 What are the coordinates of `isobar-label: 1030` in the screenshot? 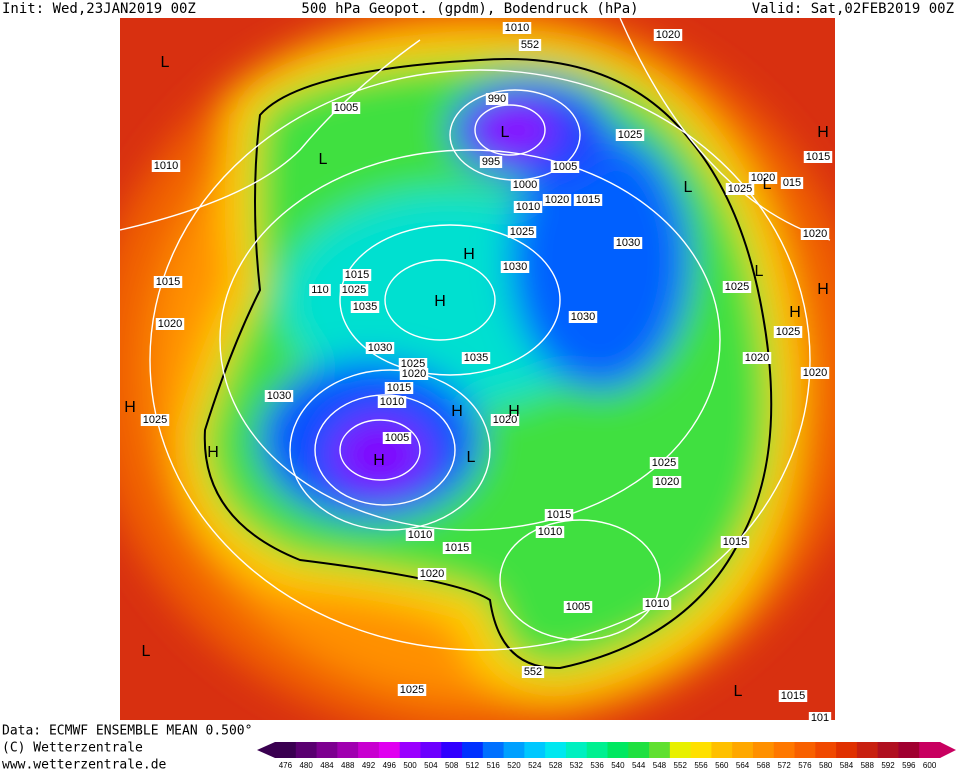 It's located at (628, 243).